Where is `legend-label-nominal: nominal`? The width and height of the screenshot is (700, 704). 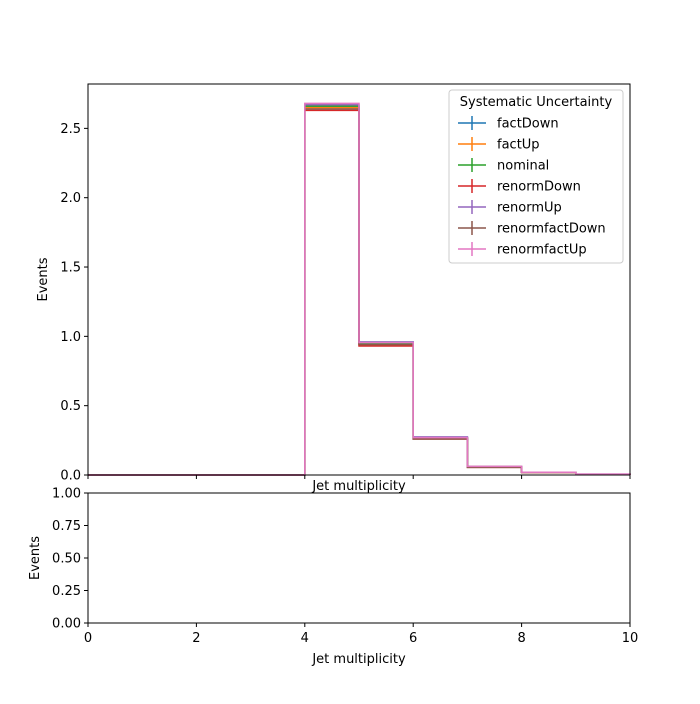
legend-label-nominal: nominal is located at coordinates (523, 166).